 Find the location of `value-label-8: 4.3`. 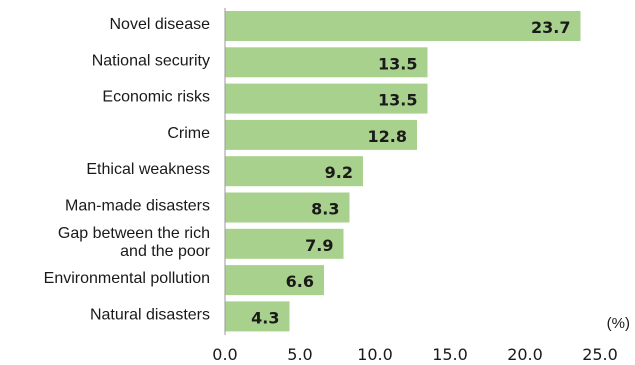

value-label-8: 4.3 is located at coordinates (265, 317).